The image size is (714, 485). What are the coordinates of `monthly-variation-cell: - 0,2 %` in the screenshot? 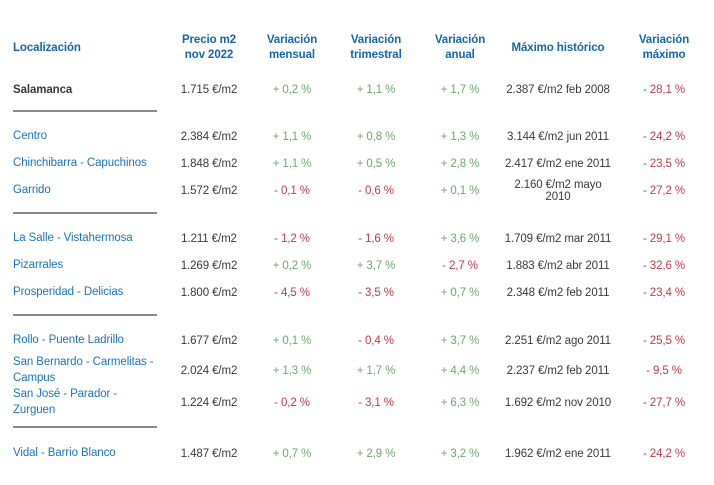 It's located at (292, 402).